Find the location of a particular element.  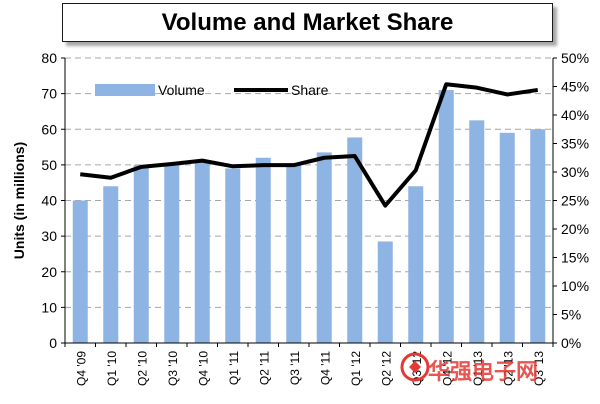

x-tick-label: Q2 '13 is located at coordinates (508, 368).